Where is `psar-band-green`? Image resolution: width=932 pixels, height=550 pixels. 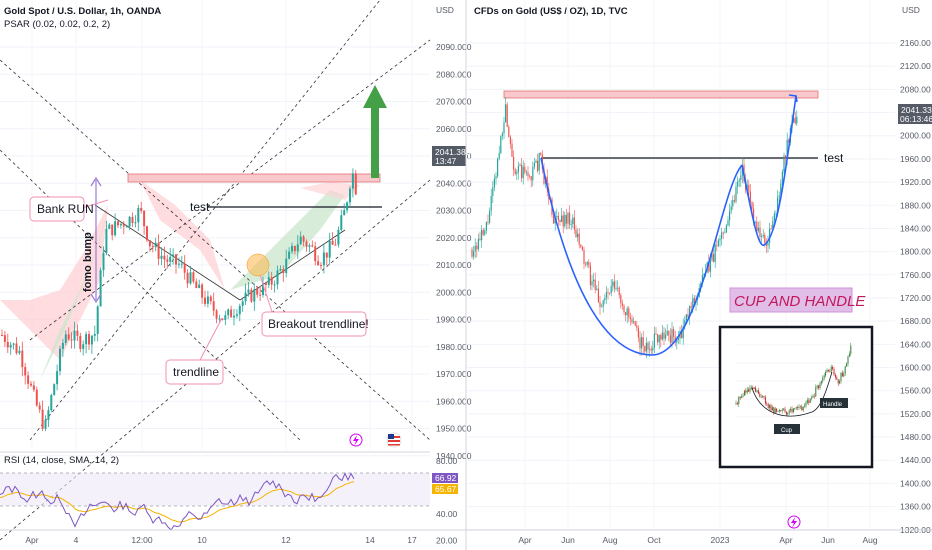
psar-band-green is located at coordinates (74, 295).